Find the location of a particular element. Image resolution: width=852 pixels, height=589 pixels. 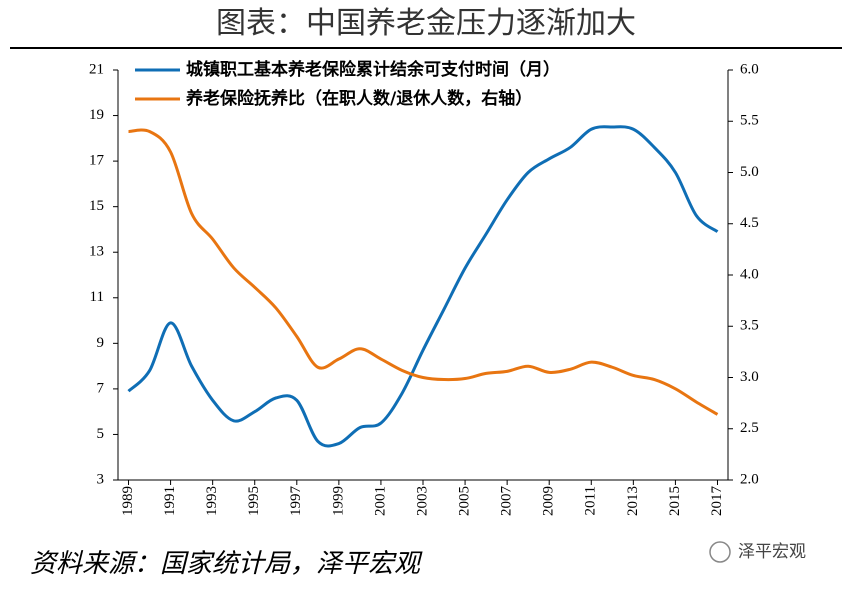

x-tick-label: 1993 is located at coordinates (212, 501).